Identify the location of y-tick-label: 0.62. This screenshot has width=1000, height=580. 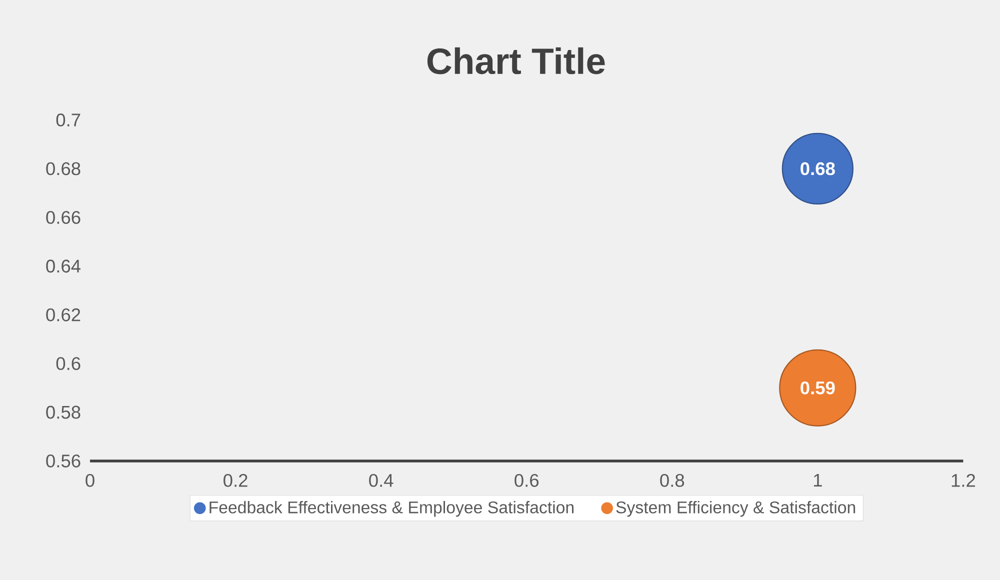
(63, 315).